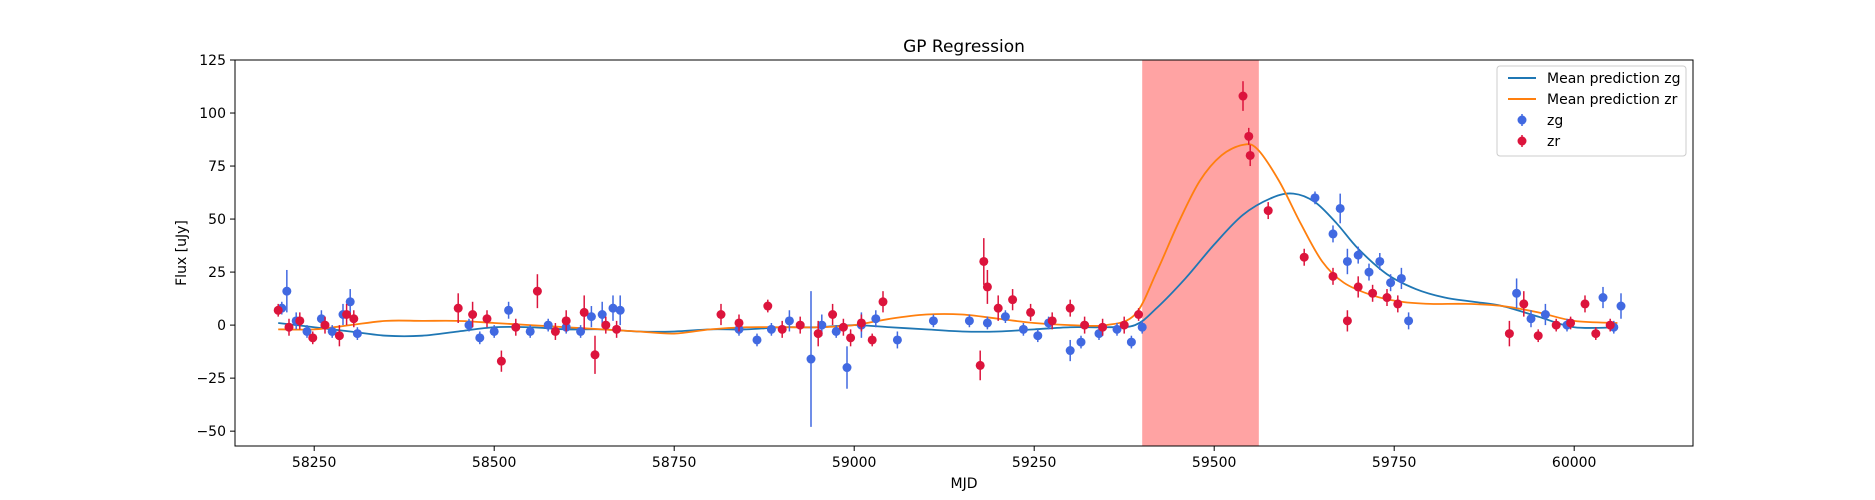 This screenshot has height=500, width=1875. What do you see at coordinates (1614, 79) in the screenshot?
I see `legend-label-zg-line: Mean prediction zg` at bounding box center [1614, 79].